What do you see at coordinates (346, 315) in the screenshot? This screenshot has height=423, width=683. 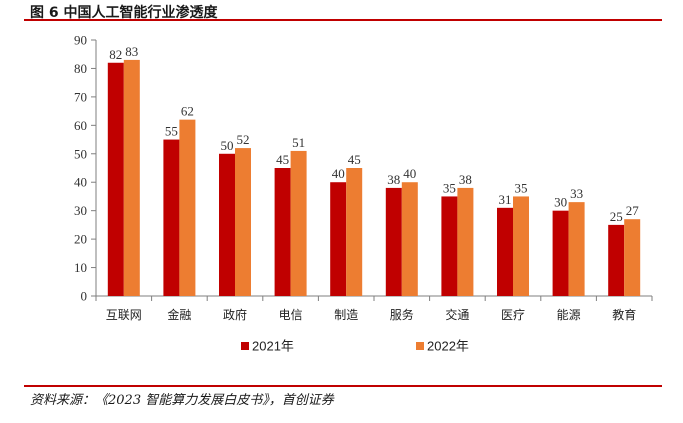 I see `category-label: 制造` at bounding box center [346, 315].